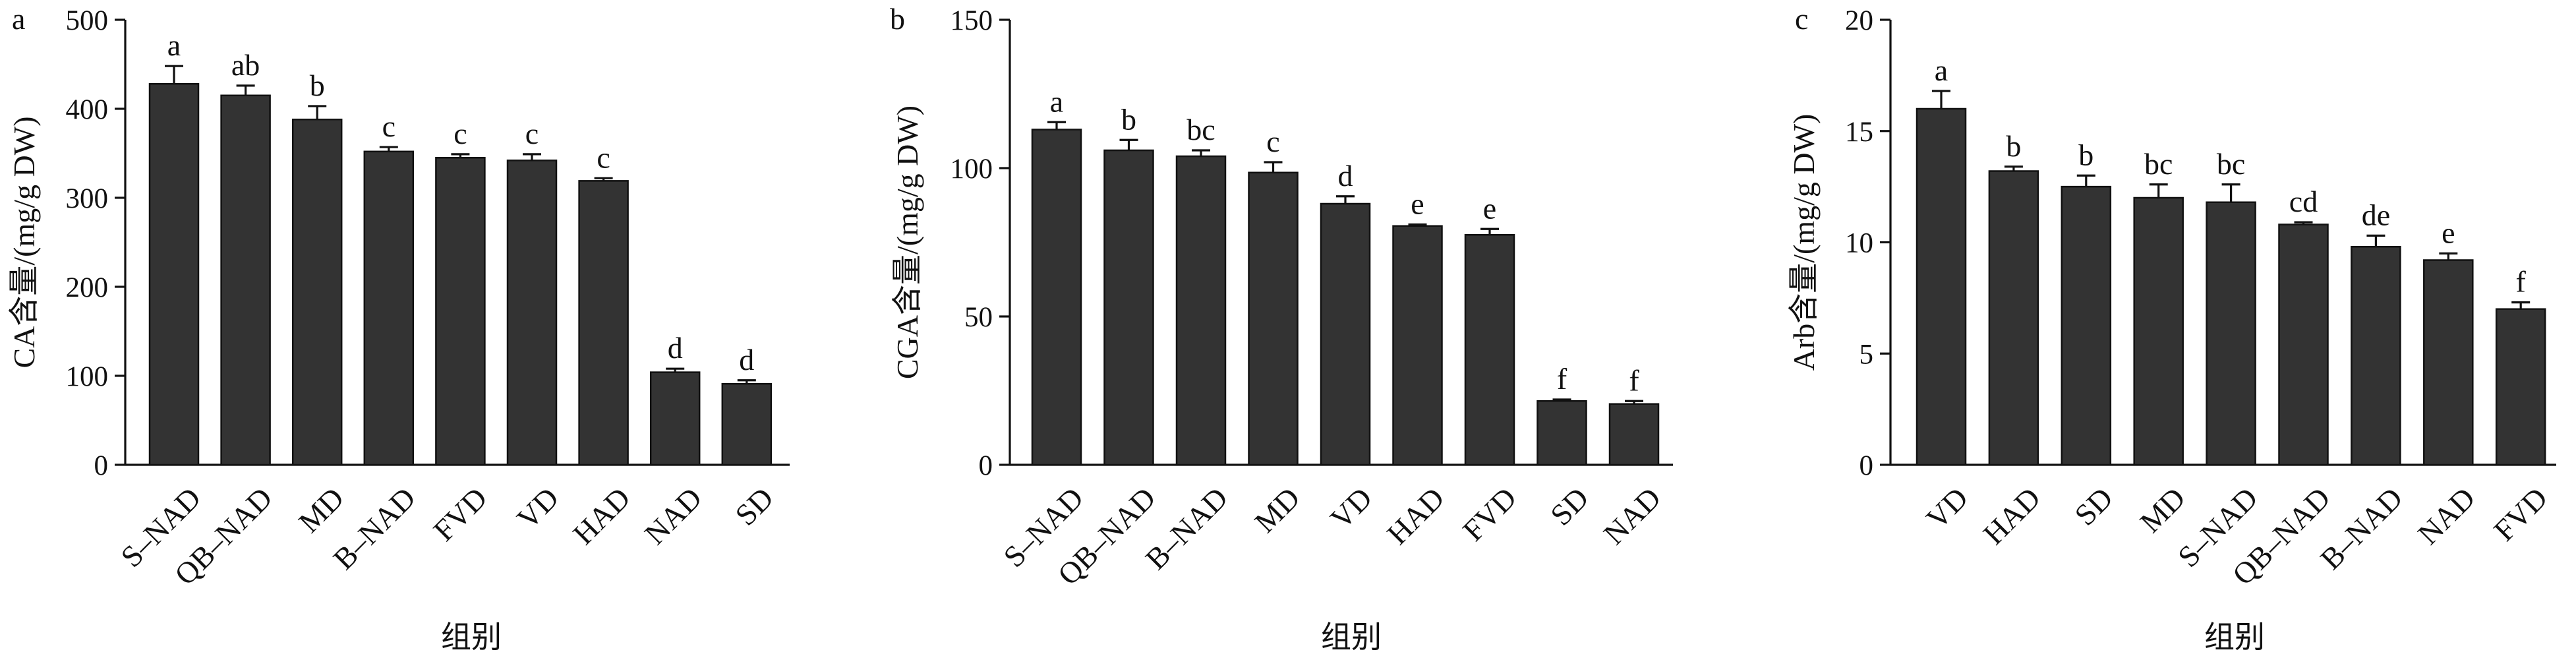  What do you see at coordinates (2376, 214) in the screenshot?
I see `significance-letter: de` at bounding box center [2376, 214].